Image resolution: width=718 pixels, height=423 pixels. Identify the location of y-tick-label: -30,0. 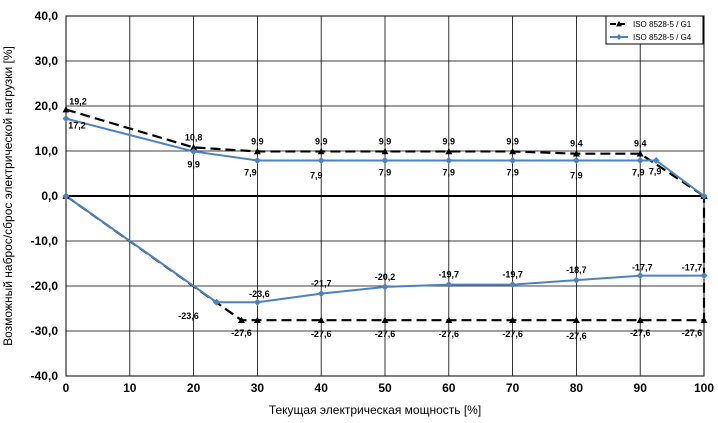
(45, 331).